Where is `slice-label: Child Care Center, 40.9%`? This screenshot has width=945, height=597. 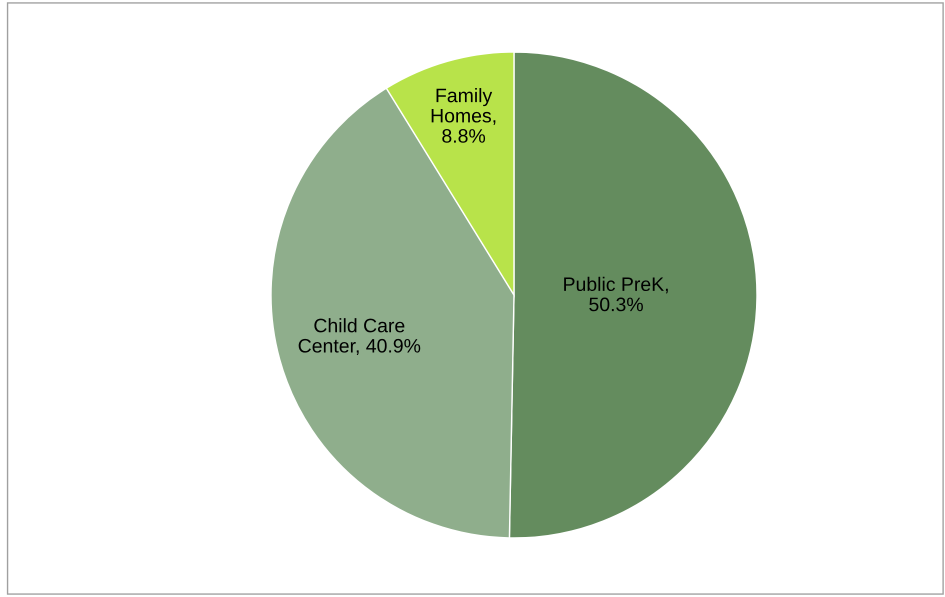 slice-label: Child Care Center, 40.9% is located at coordinates (359, 336).